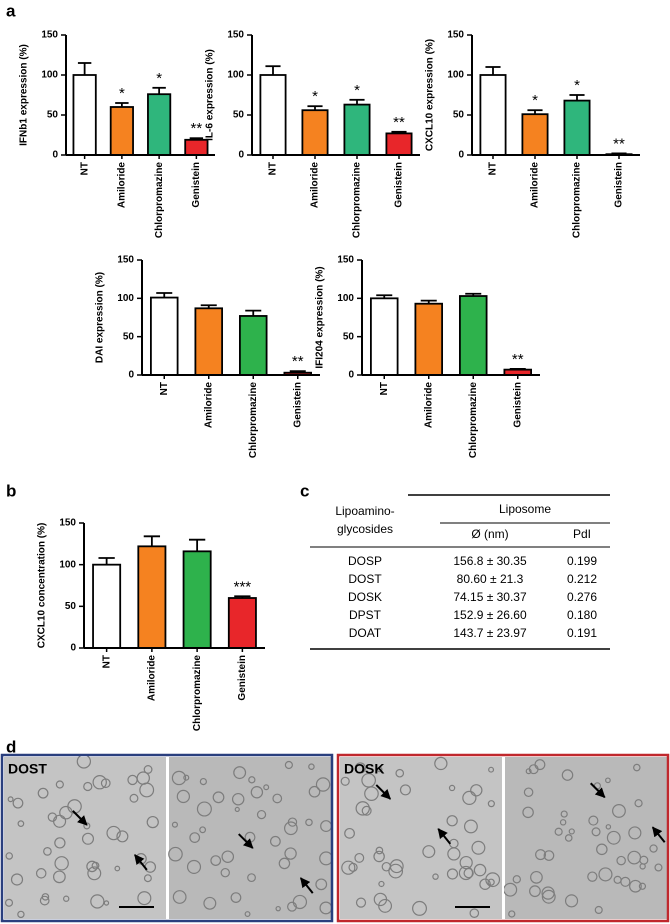 The width and height of the screenshot is (670, 924). I want to click on y-tick-label: 0, so click(461, 155).